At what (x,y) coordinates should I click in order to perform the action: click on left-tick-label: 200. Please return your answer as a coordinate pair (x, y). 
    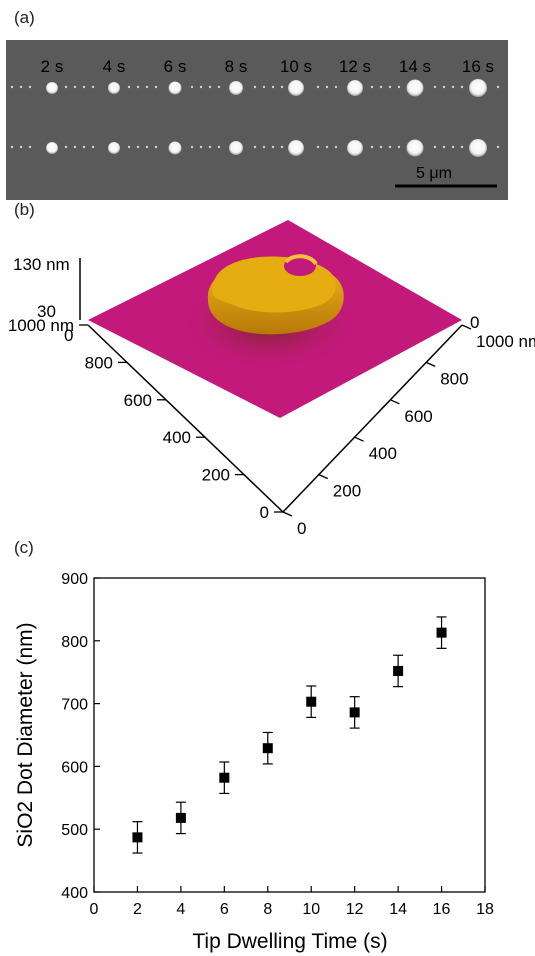
    Looking at the image, I should click on (216, 475).